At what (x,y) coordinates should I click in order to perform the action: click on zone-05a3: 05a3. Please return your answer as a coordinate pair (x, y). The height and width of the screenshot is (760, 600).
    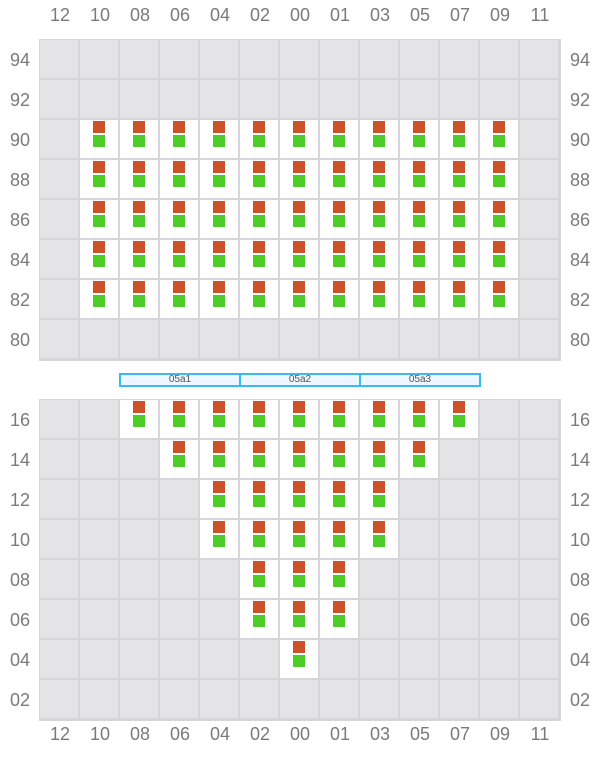
    Looking at the image, I should click on (420, 380).